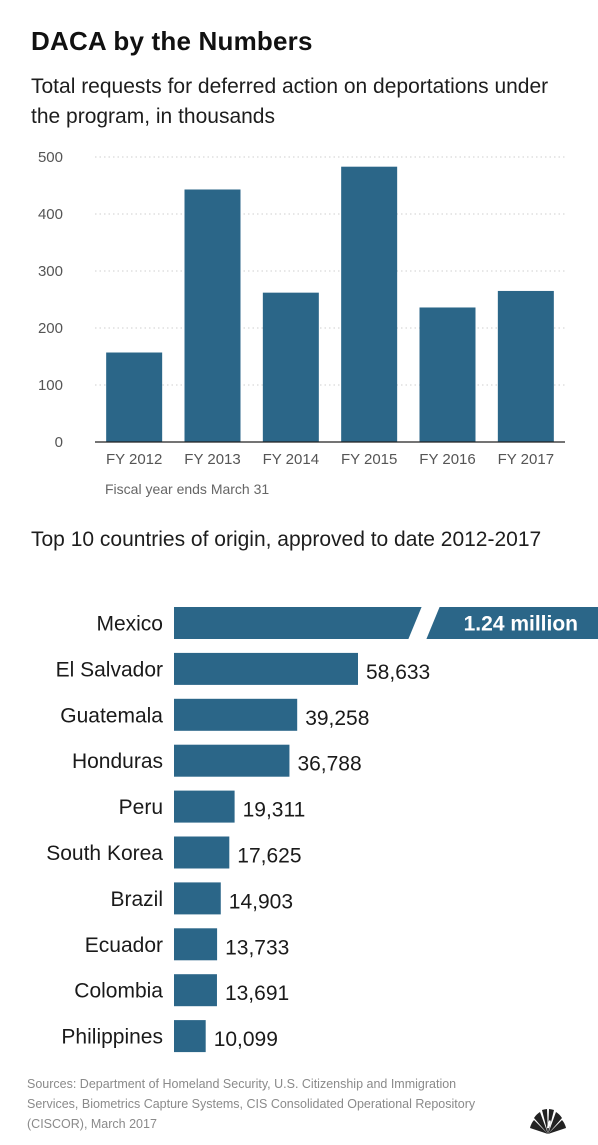 Image resolution: width=598 pixels, height=1145 pixels. What do you see at coordinates (246, 1039) in the screenshot?
I see `value-label-philippines: 10,099` at bounding box center [246, 1039].